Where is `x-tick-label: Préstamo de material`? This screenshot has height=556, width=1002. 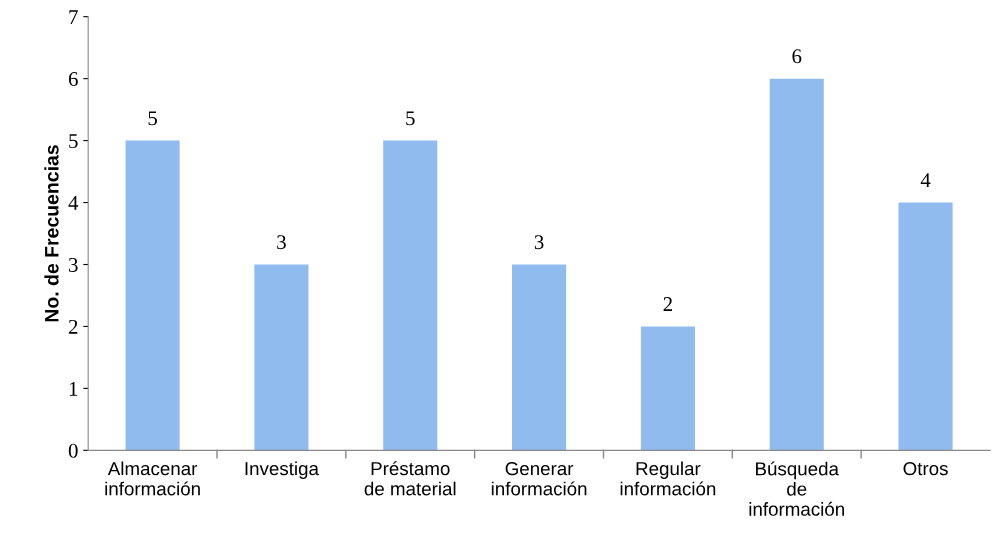 x-tick-label: Préstamo de material is located at coordinates (410, 478).